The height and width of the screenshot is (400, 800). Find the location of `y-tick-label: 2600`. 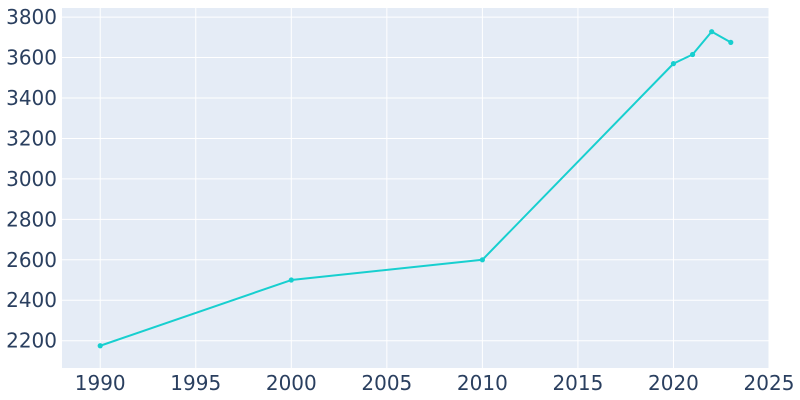

y-tick-label: 2600 is located at coordinates (31, 260).